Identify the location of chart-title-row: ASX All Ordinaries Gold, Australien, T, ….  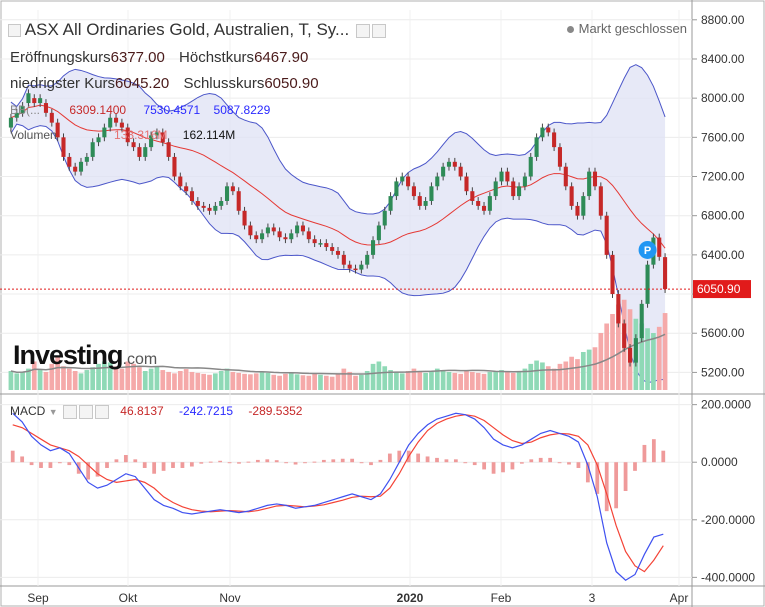
(196, 30).